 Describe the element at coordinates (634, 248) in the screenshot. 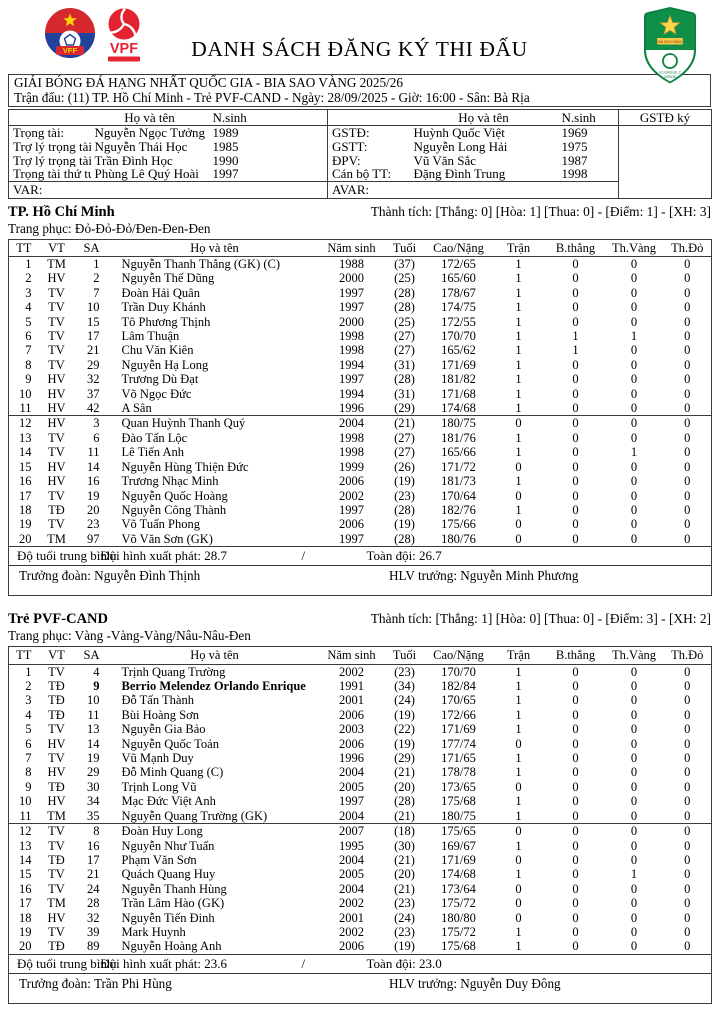

I see `col-header-yellow: Th.Vàng` at that location.